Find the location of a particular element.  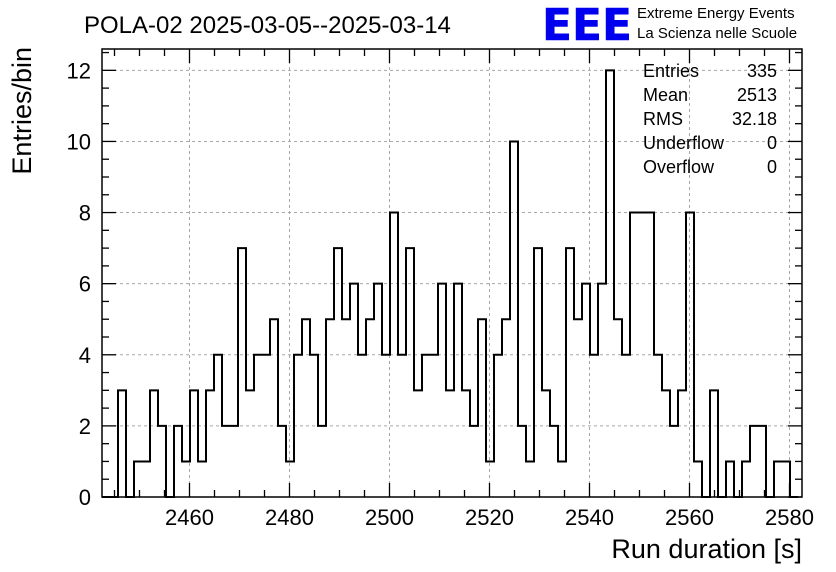

x-axis-label: Run duration [s] is located at coordinates (706, 549).